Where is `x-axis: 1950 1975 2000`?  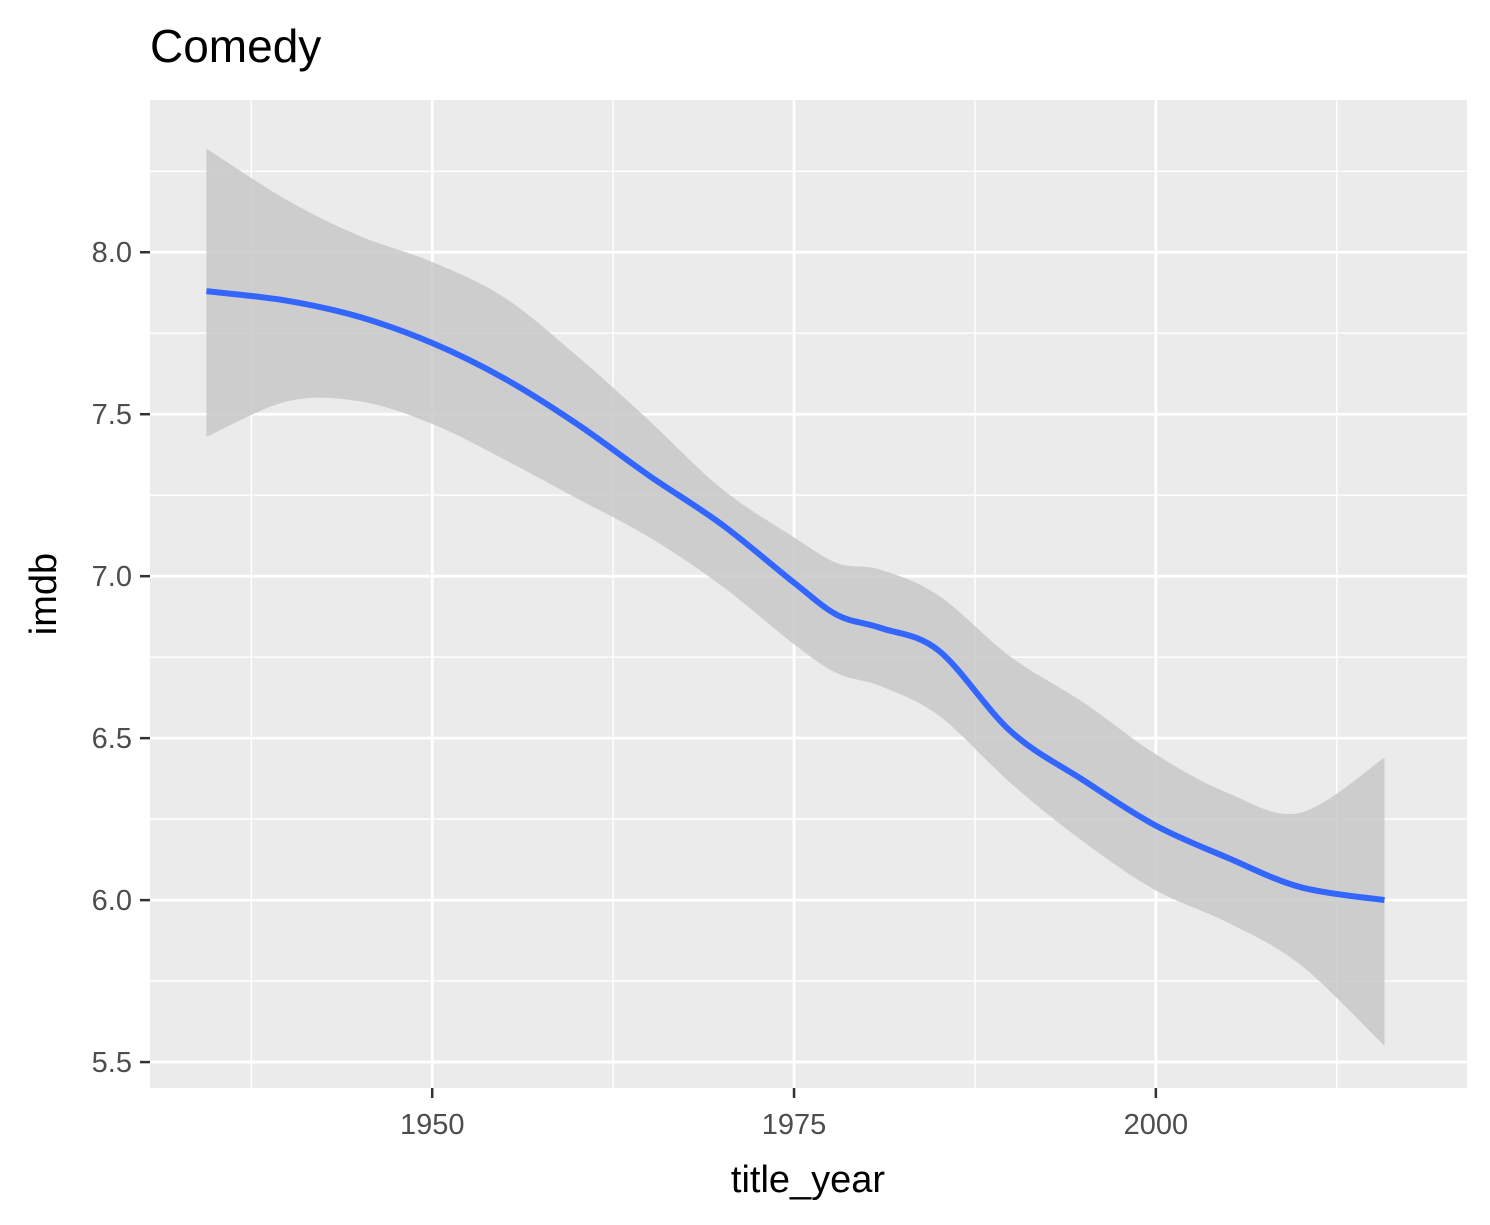
x-axis: 1950 1975 2000 is located at coordinates (794, 1114).